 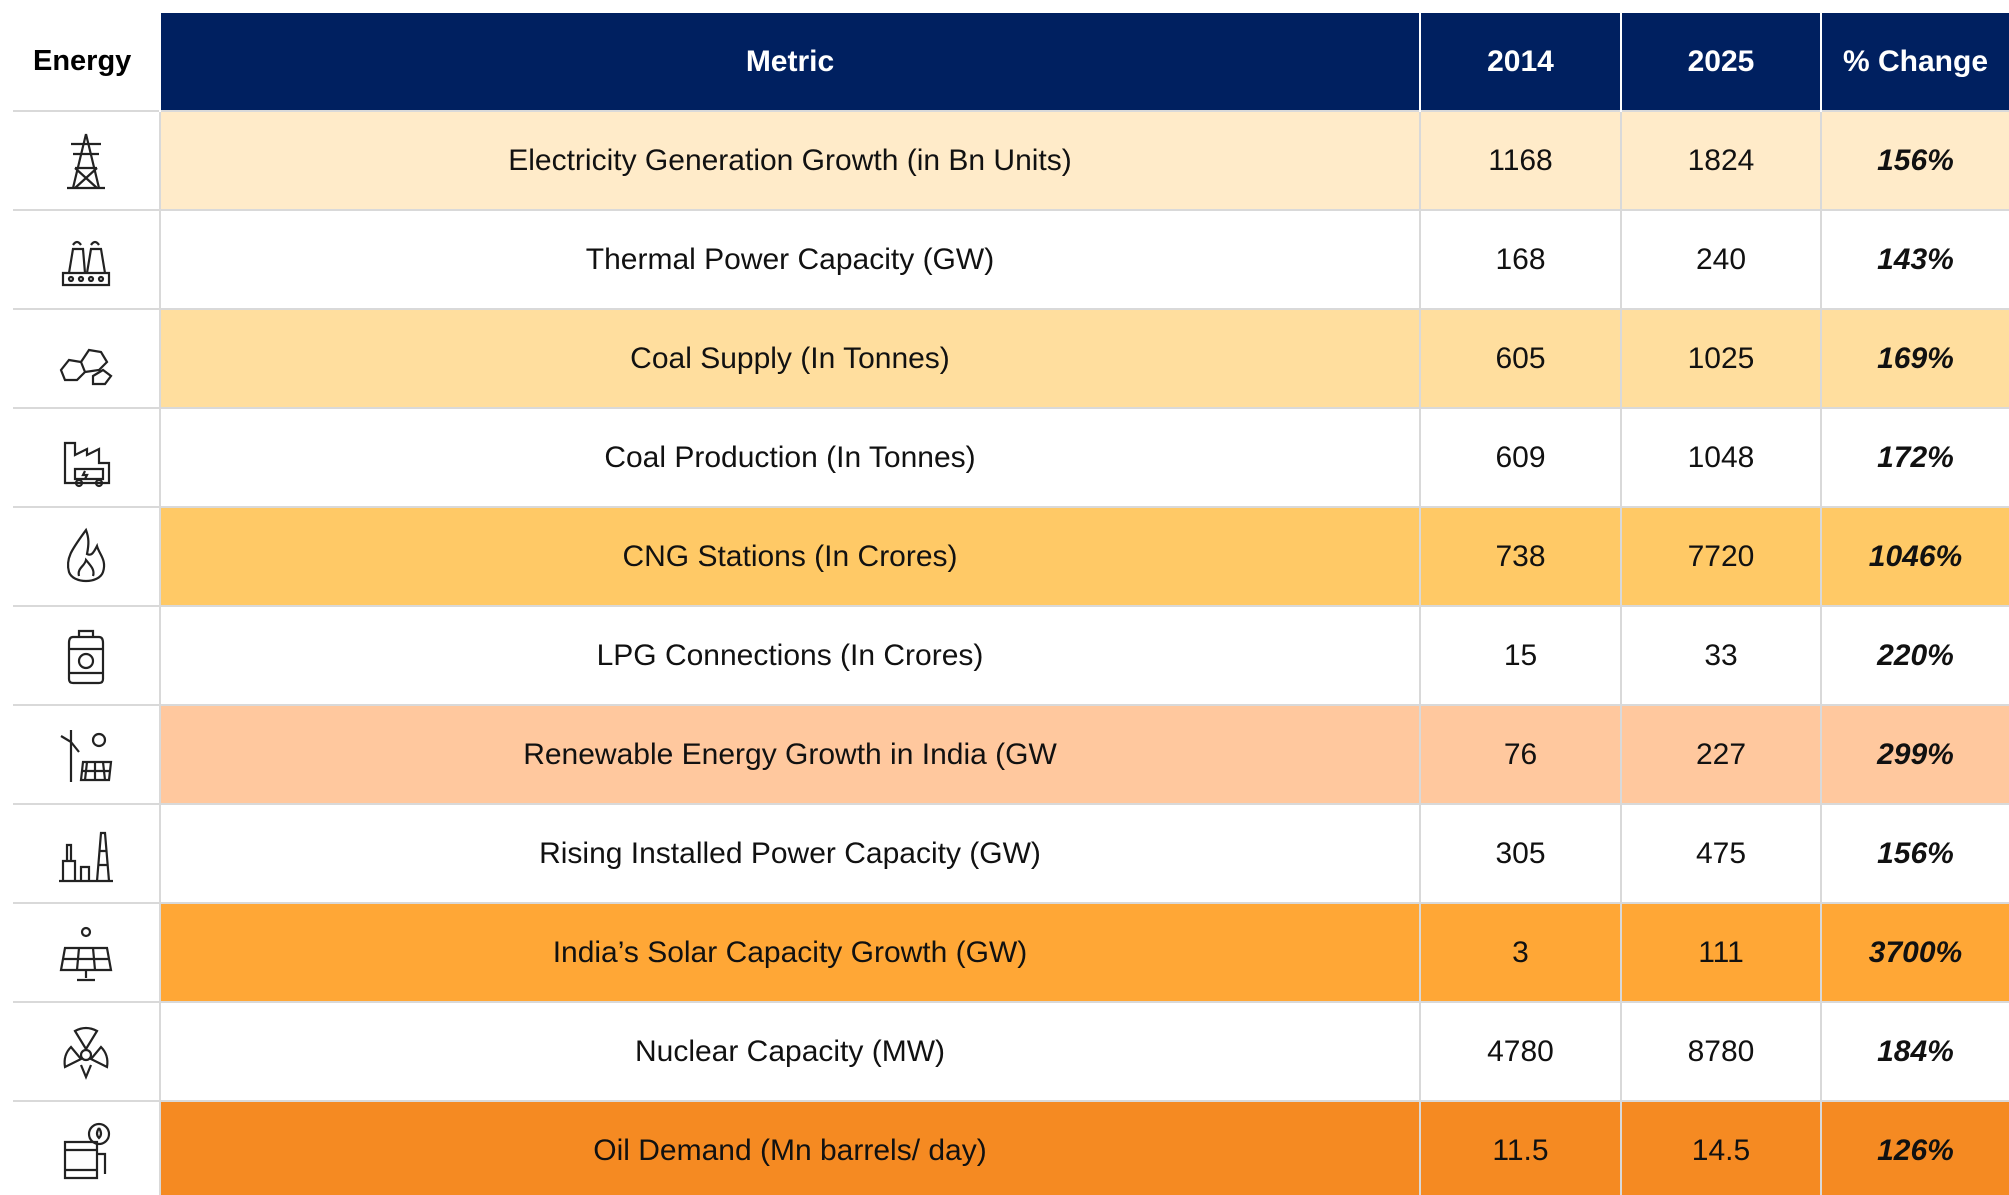 What do you see at coordinates (1914, 952) in the screenshot?
I see `change-cell: 3700%` at bounding box center [1914, 952].